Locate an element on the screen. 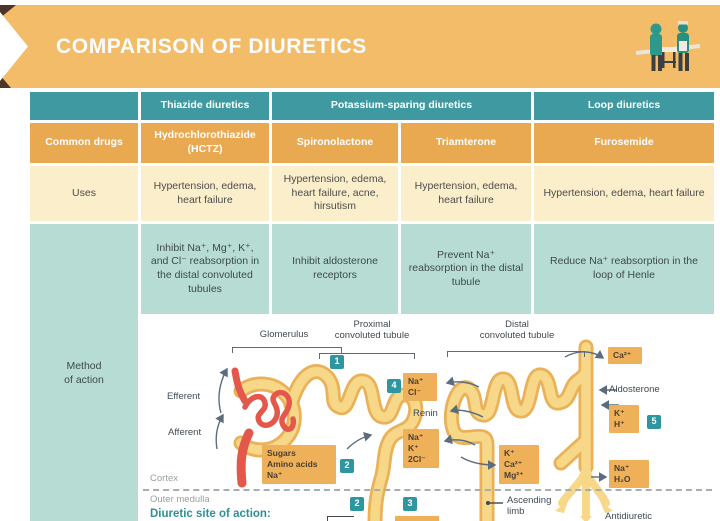 Image resolution: width=720 pixels, height=521 pixels. col-header-empty is located at coordinates (84, 106).